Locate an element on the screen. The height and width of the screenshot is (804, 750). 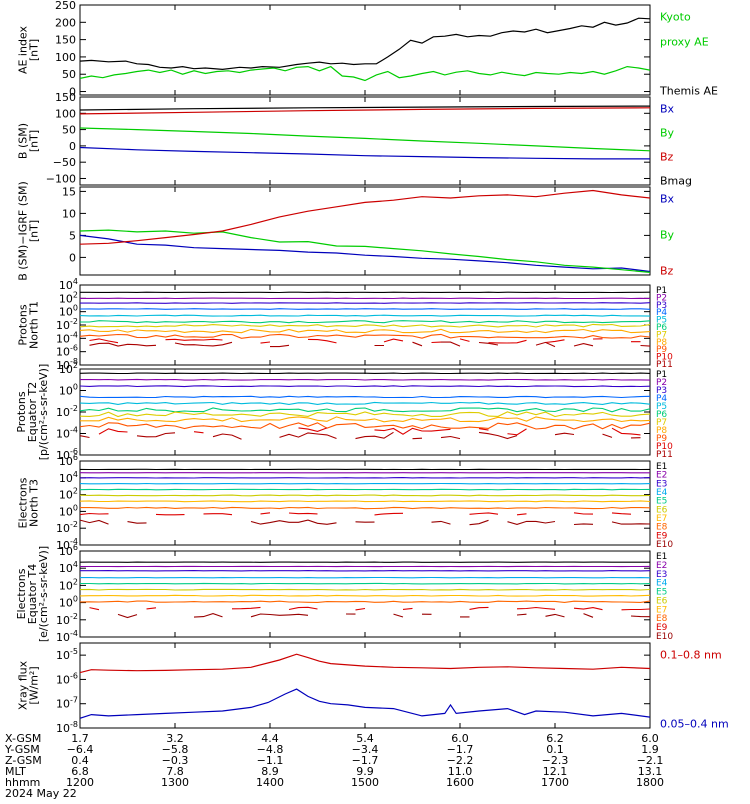
y-axis-label: [W/m²] is located at coordinates (34, 685).